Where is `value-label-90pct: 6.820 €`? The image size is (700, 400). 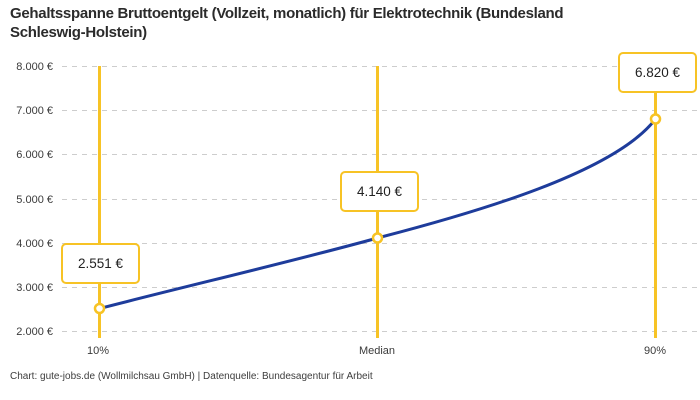 value-label-90pct: 6.820 € is located at coordinates (657, 72).